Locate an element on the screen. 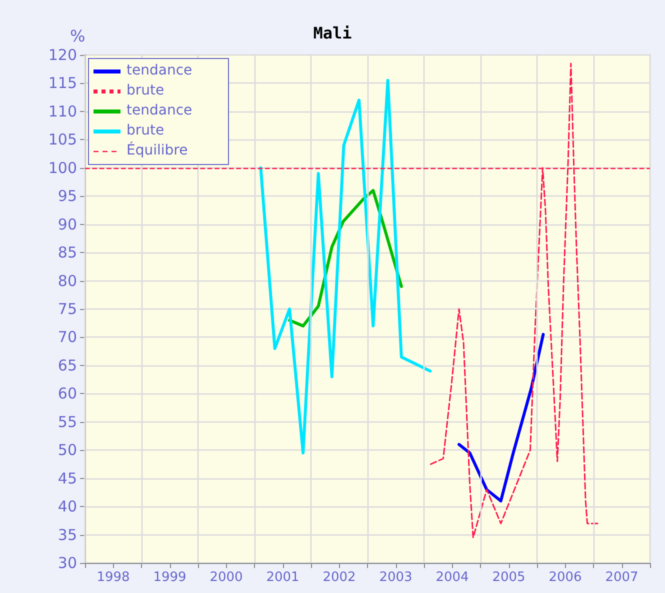  y-tick-label: 50 is located at coordinates (67, 450).